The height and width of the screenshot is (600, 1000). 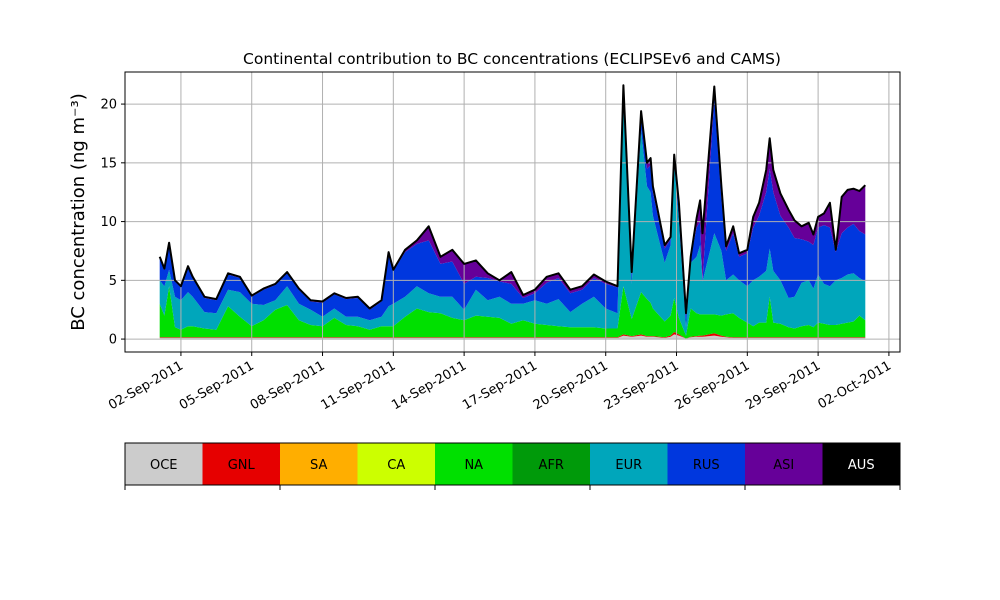 I want to click on legend-swatch-sa, so click(x=319, y=464).